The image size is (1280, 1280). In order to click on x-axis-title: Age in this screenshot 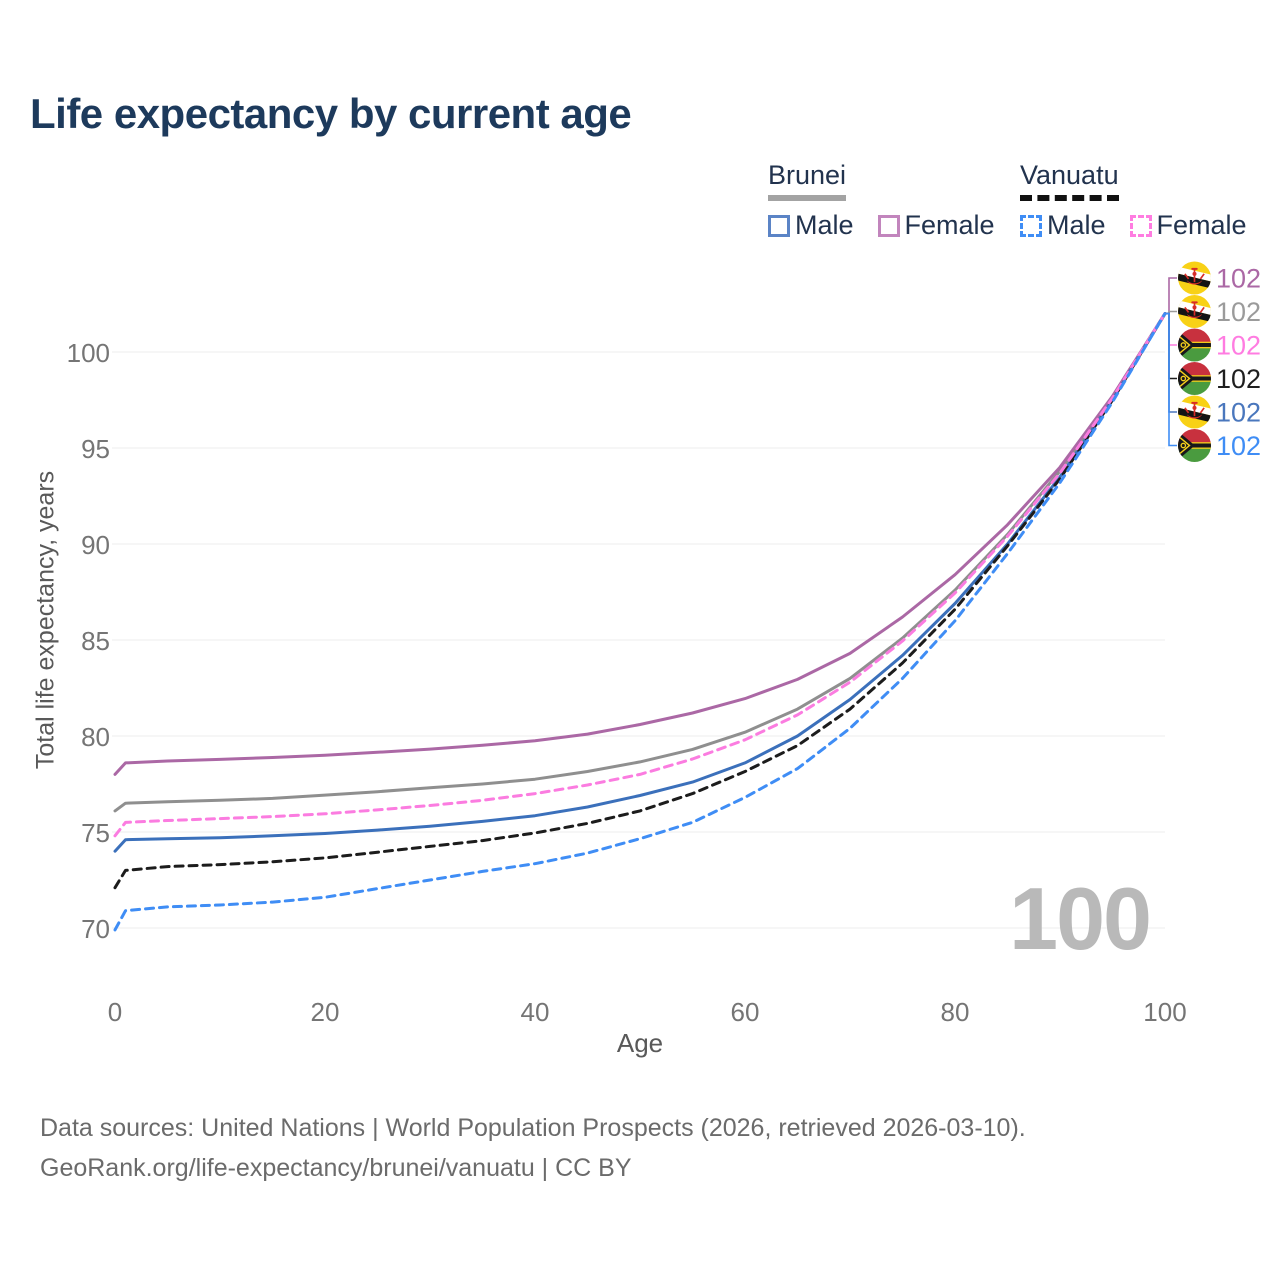, I will do `click(640, 1043)`.